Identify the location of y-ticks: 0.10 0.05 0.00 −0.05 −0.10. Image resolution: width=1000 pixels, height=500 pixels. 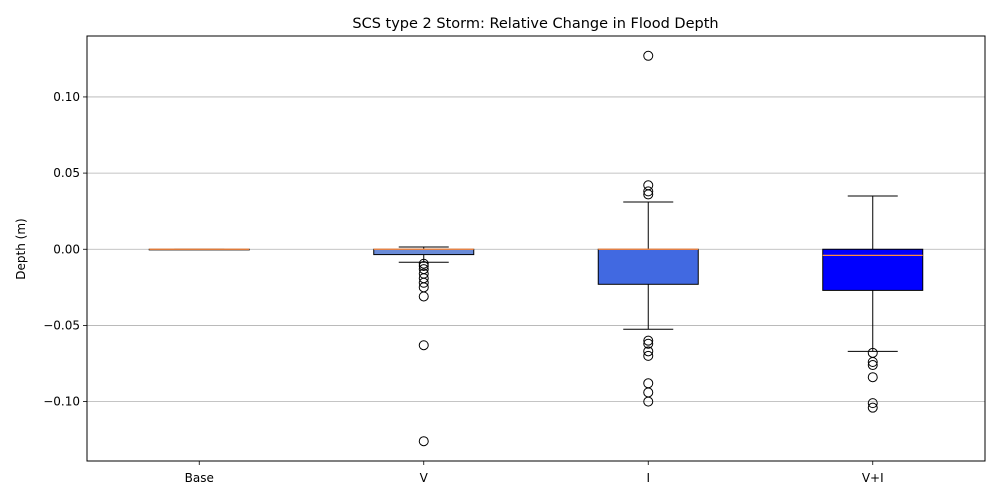
(65, 249).